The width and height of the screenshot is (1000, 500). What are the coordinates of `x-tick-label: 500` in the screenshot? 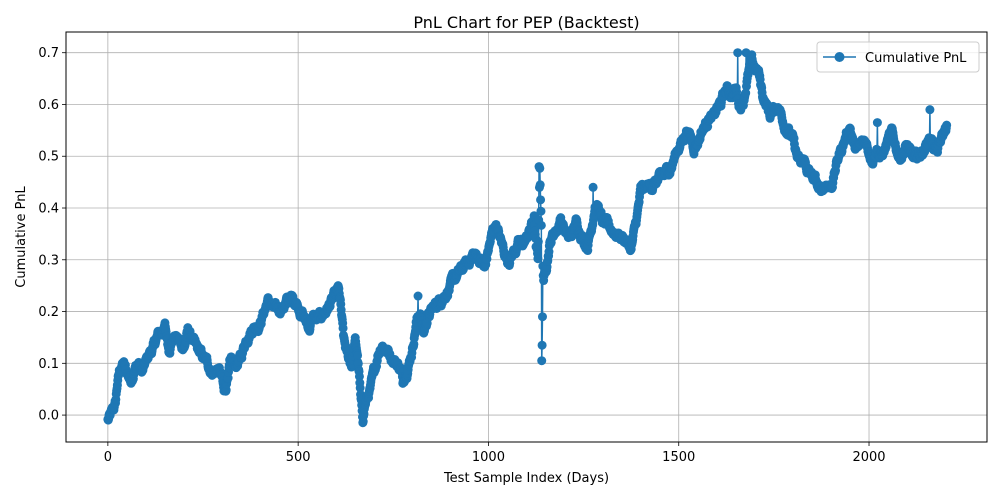 It's located at (298, 457).